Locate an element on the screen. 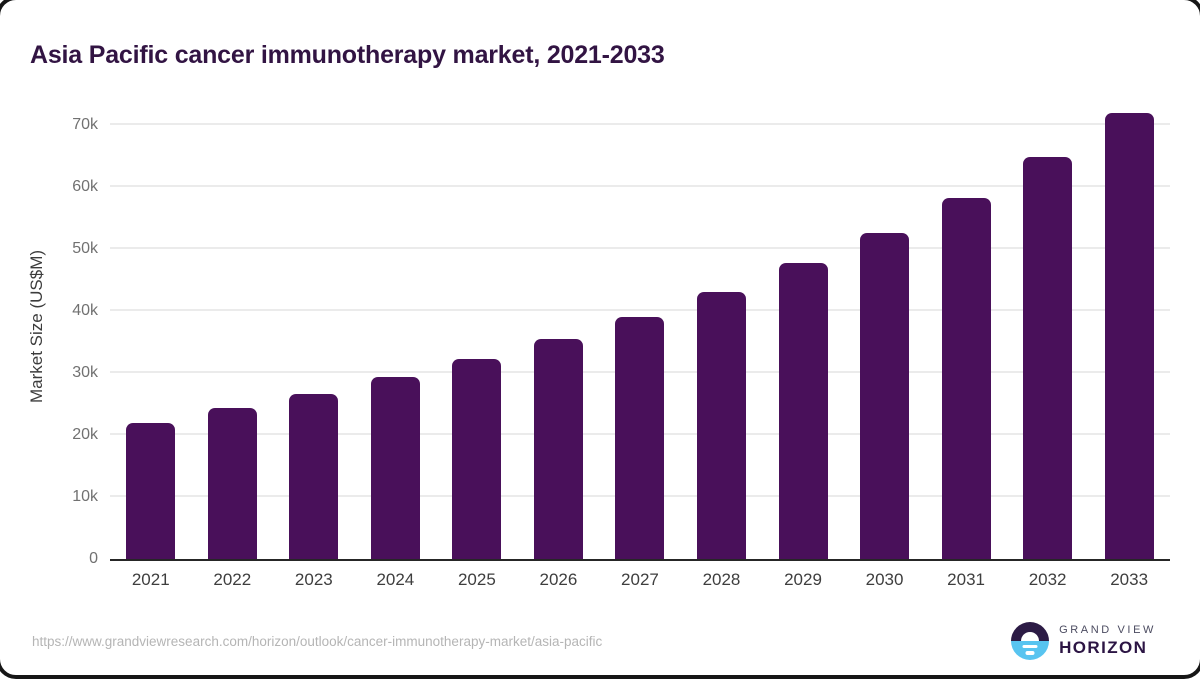 The width and height of the screenshot is (1200, 679). x-tick-label-2026: 2026 is located at coordinates (558, 579).